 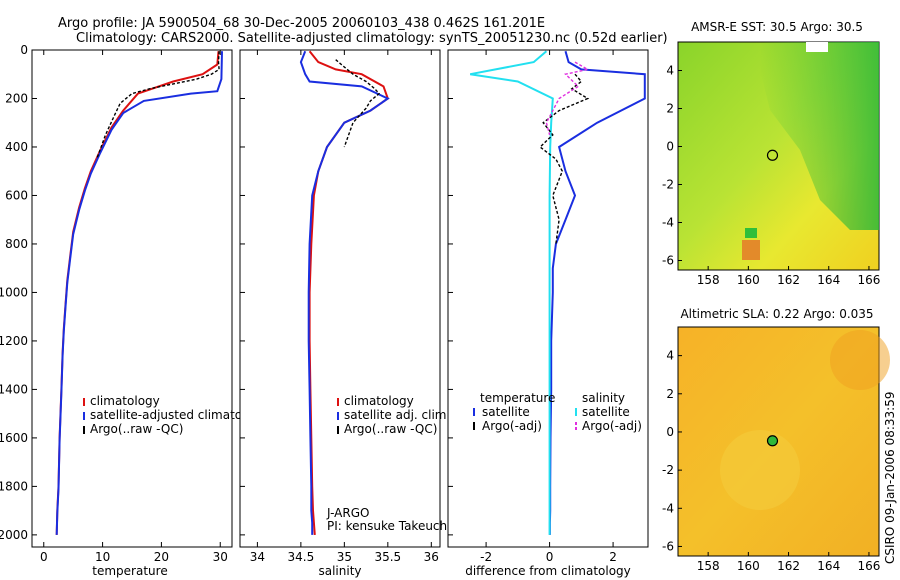 What do you see at coordinates (344, 292) in the screenshot?
I see `salinity-series-satellite-adj-clim-` at bounding box center [344, 292].